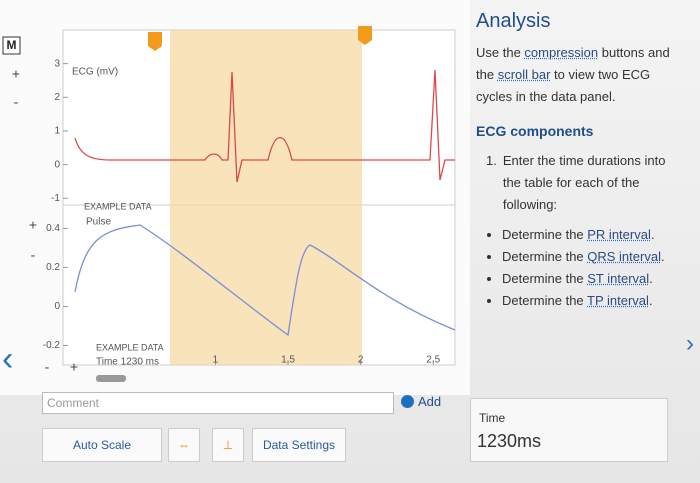 This screenshot has width=700, height=483. I want to click on pulse-watermark: EXAMPLE DATA, so click(130, 347).